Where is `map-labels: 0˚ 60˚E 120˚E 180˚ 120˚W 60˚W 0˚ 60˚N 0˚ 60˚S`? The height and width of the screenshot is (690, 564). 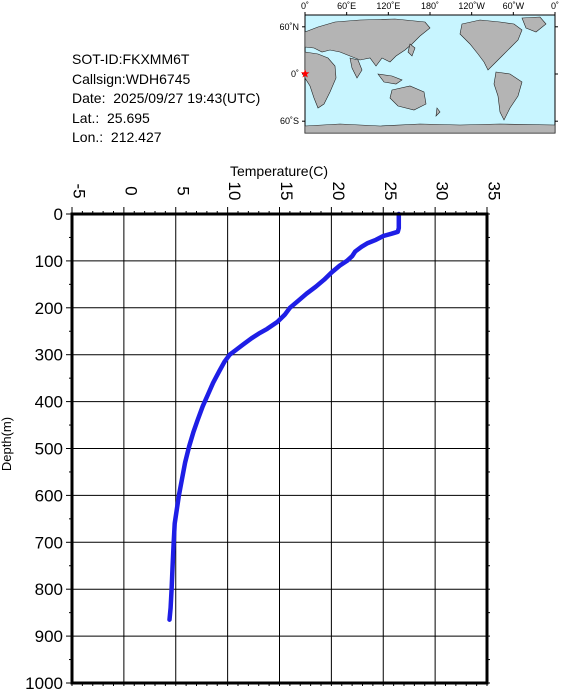 map-labels: 0˚ 60˚E 120˚E 180˚ 120˚W 60˚W 0˚ 60˚N 0˚ 60˚S is located at coordinates (419, 63).